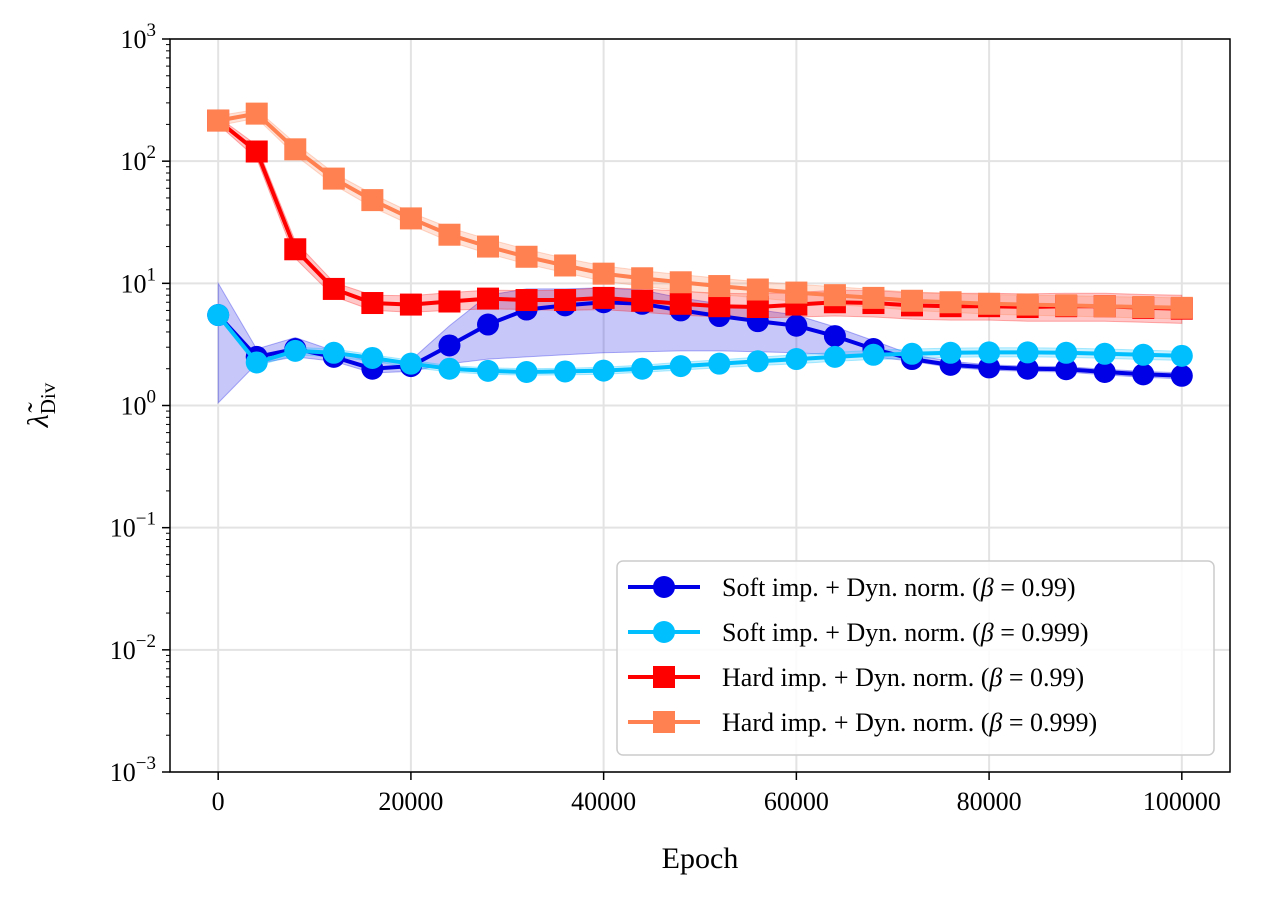  Describe the element at coordinates (139, 404) in the screenshot. I see `y-tick-label: 10⁰` at that location.